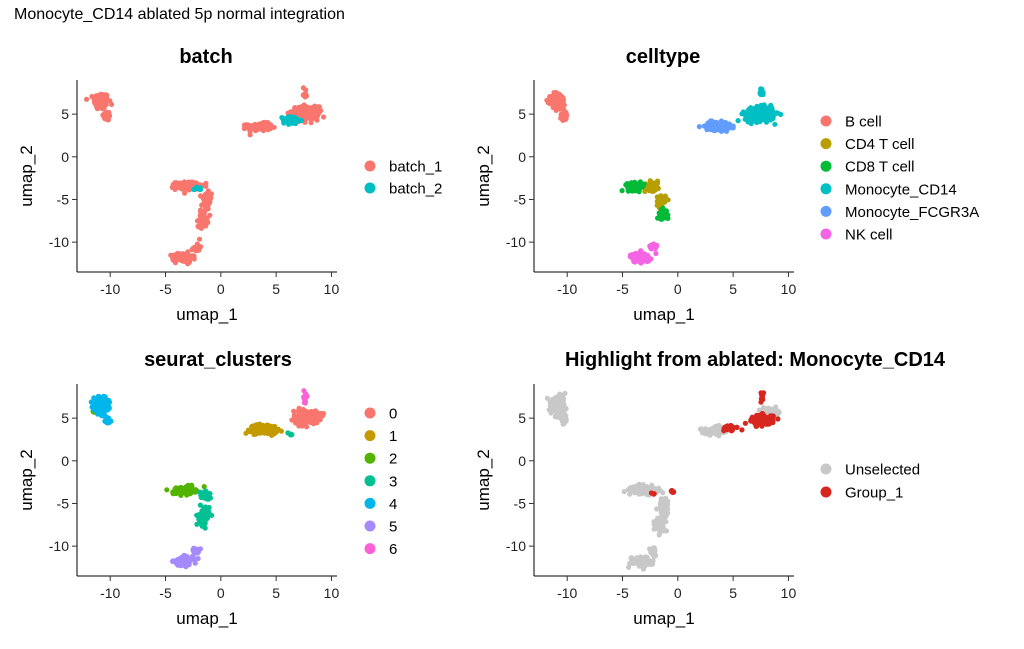 The width and height of the screenshot is (1024, 649). Describe the element at coordinates (874, 493) in the screenshot. I see `legend-label: Group_1` at that location.